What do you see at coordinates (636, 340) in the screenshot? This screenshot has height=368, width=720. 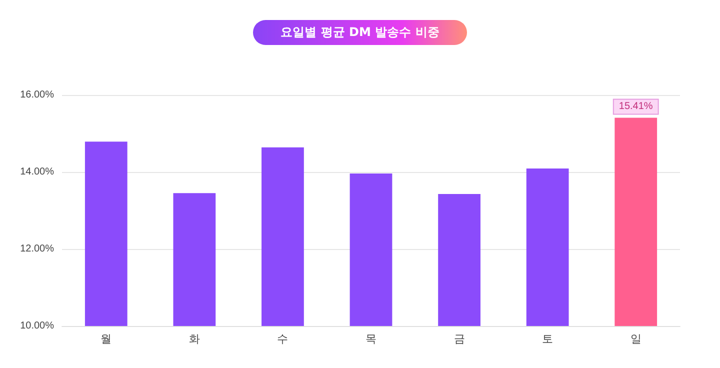 I see `x-tick-label: 일` at bounding box center [636, 340].